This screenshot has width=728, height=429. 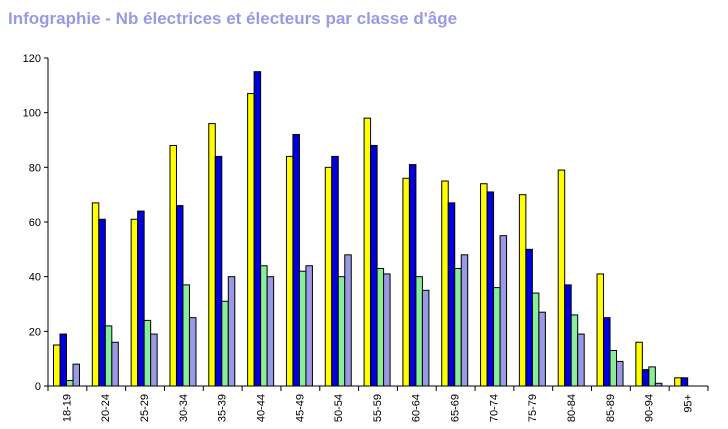 I want to click on y-tick-label: 40, so click(x=35, y=278).